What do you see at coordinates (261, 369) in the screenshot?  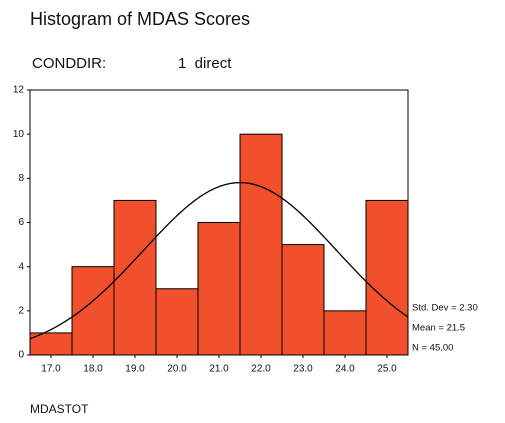 I see `x-tick-label: 22.0` at bounding box center [261, 369].